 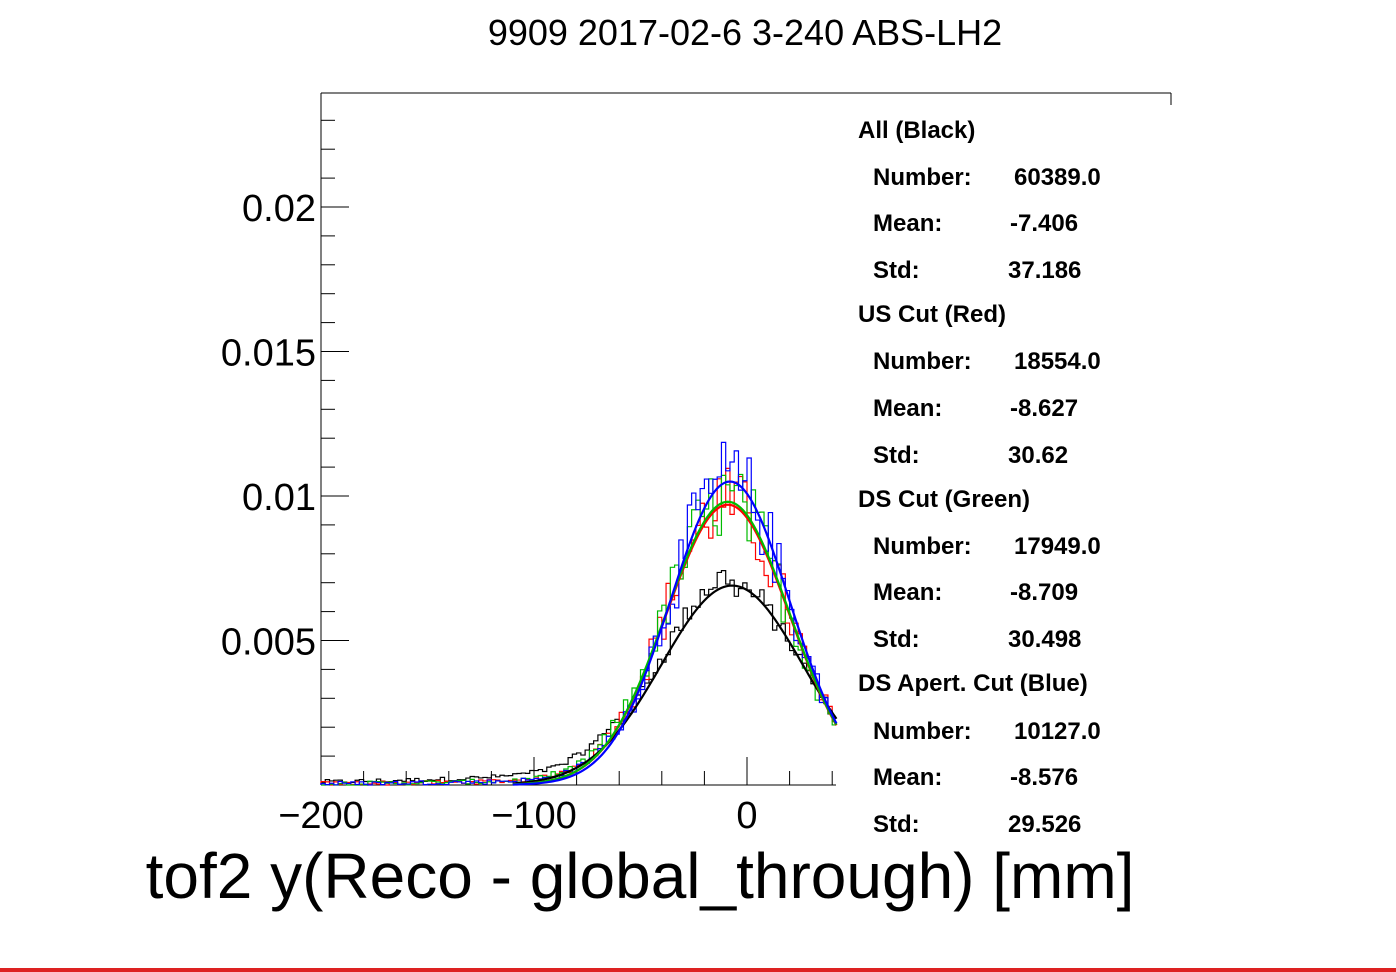 I want to click on histogram-layer, so click(x=578, y=613).